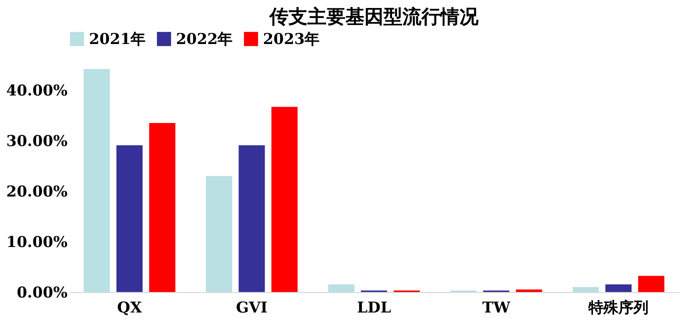  What do you see at coordinates (37, 242) in the screenshot?
I see `y-tick-label: 10.00%` at bounding box center [37, 242].